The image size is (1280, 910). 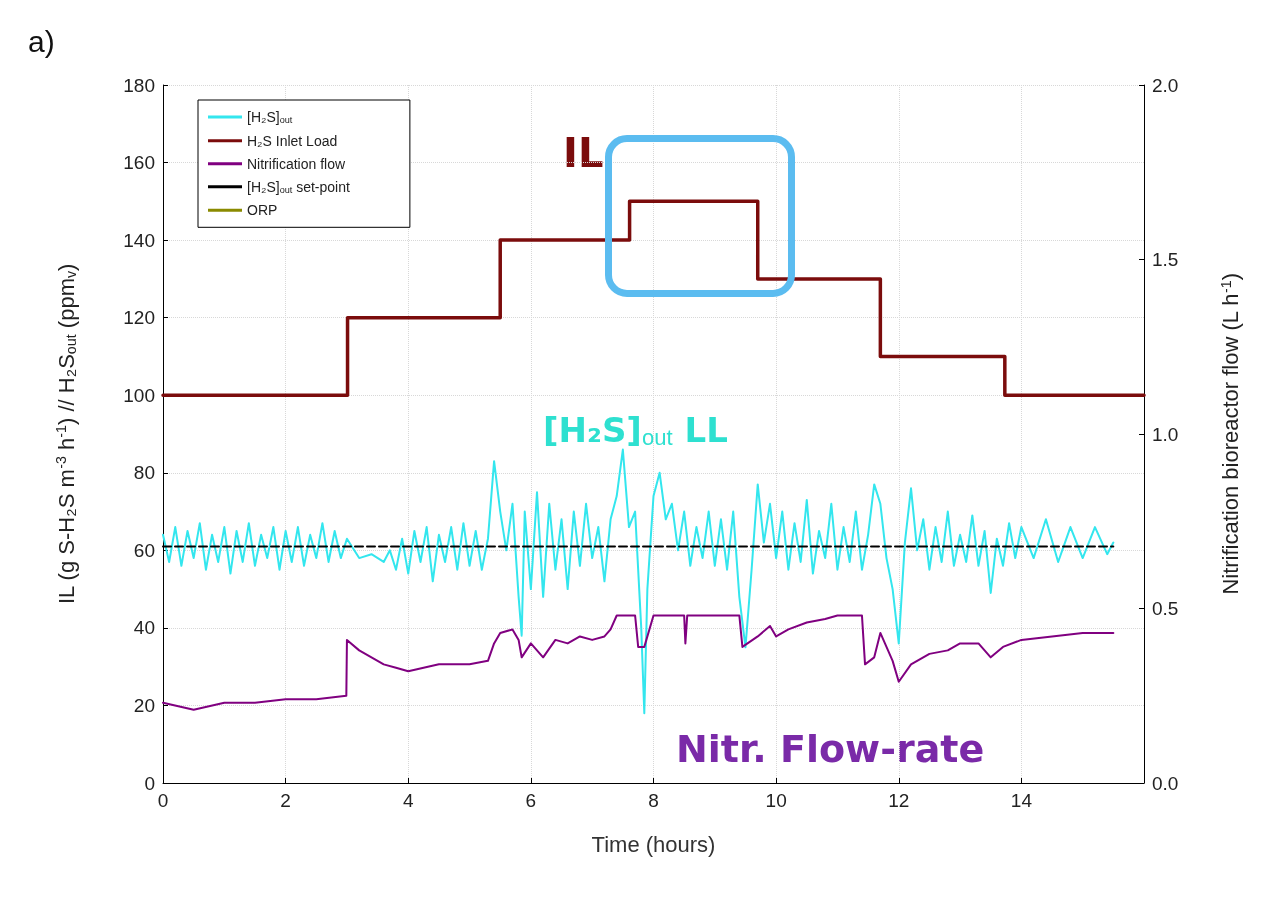 I want to click on text: IL (g S-H₂S m-3 h-1) // H₂Sout (ppmv), so click(x=66, y=434).